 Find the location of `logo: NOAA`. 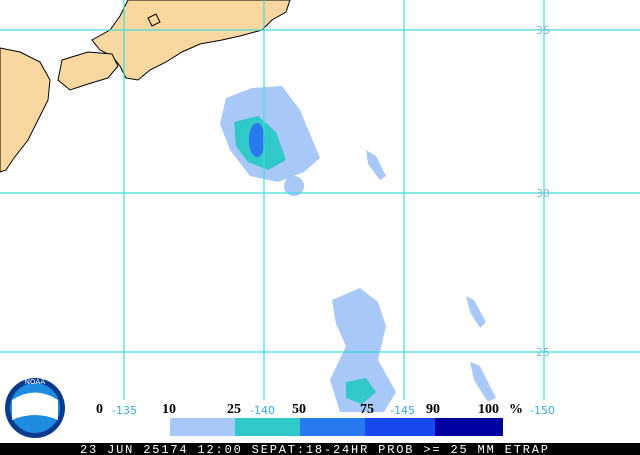

logo: NOAA is located at coordinates (35, 408).